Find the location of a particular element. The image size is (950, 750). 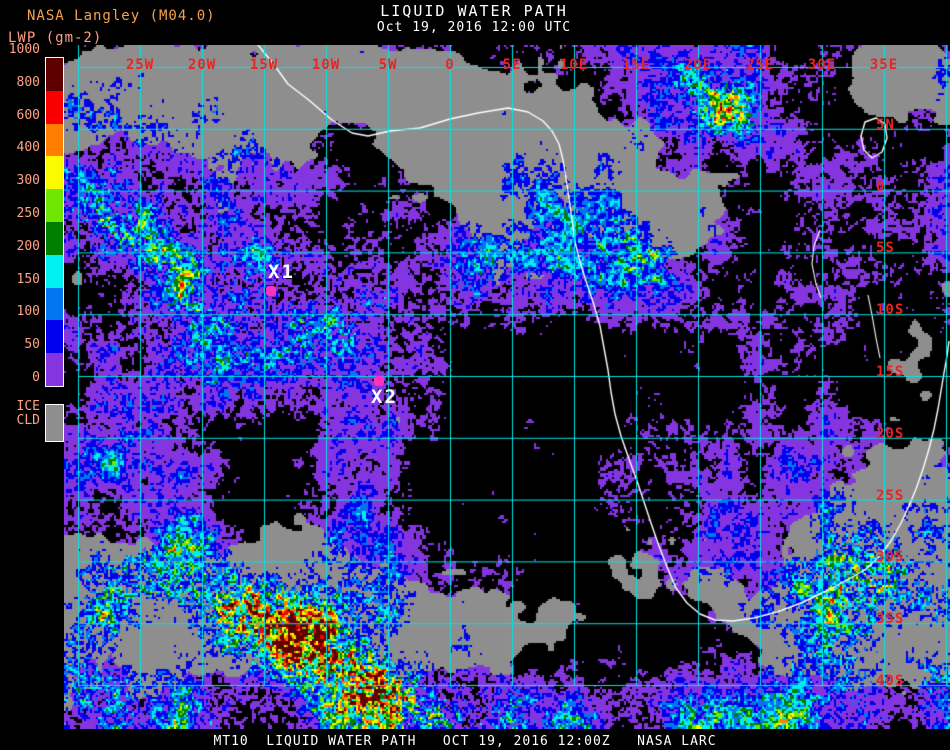

scale-tick-label: 800 is located at coordinates (28, 82).